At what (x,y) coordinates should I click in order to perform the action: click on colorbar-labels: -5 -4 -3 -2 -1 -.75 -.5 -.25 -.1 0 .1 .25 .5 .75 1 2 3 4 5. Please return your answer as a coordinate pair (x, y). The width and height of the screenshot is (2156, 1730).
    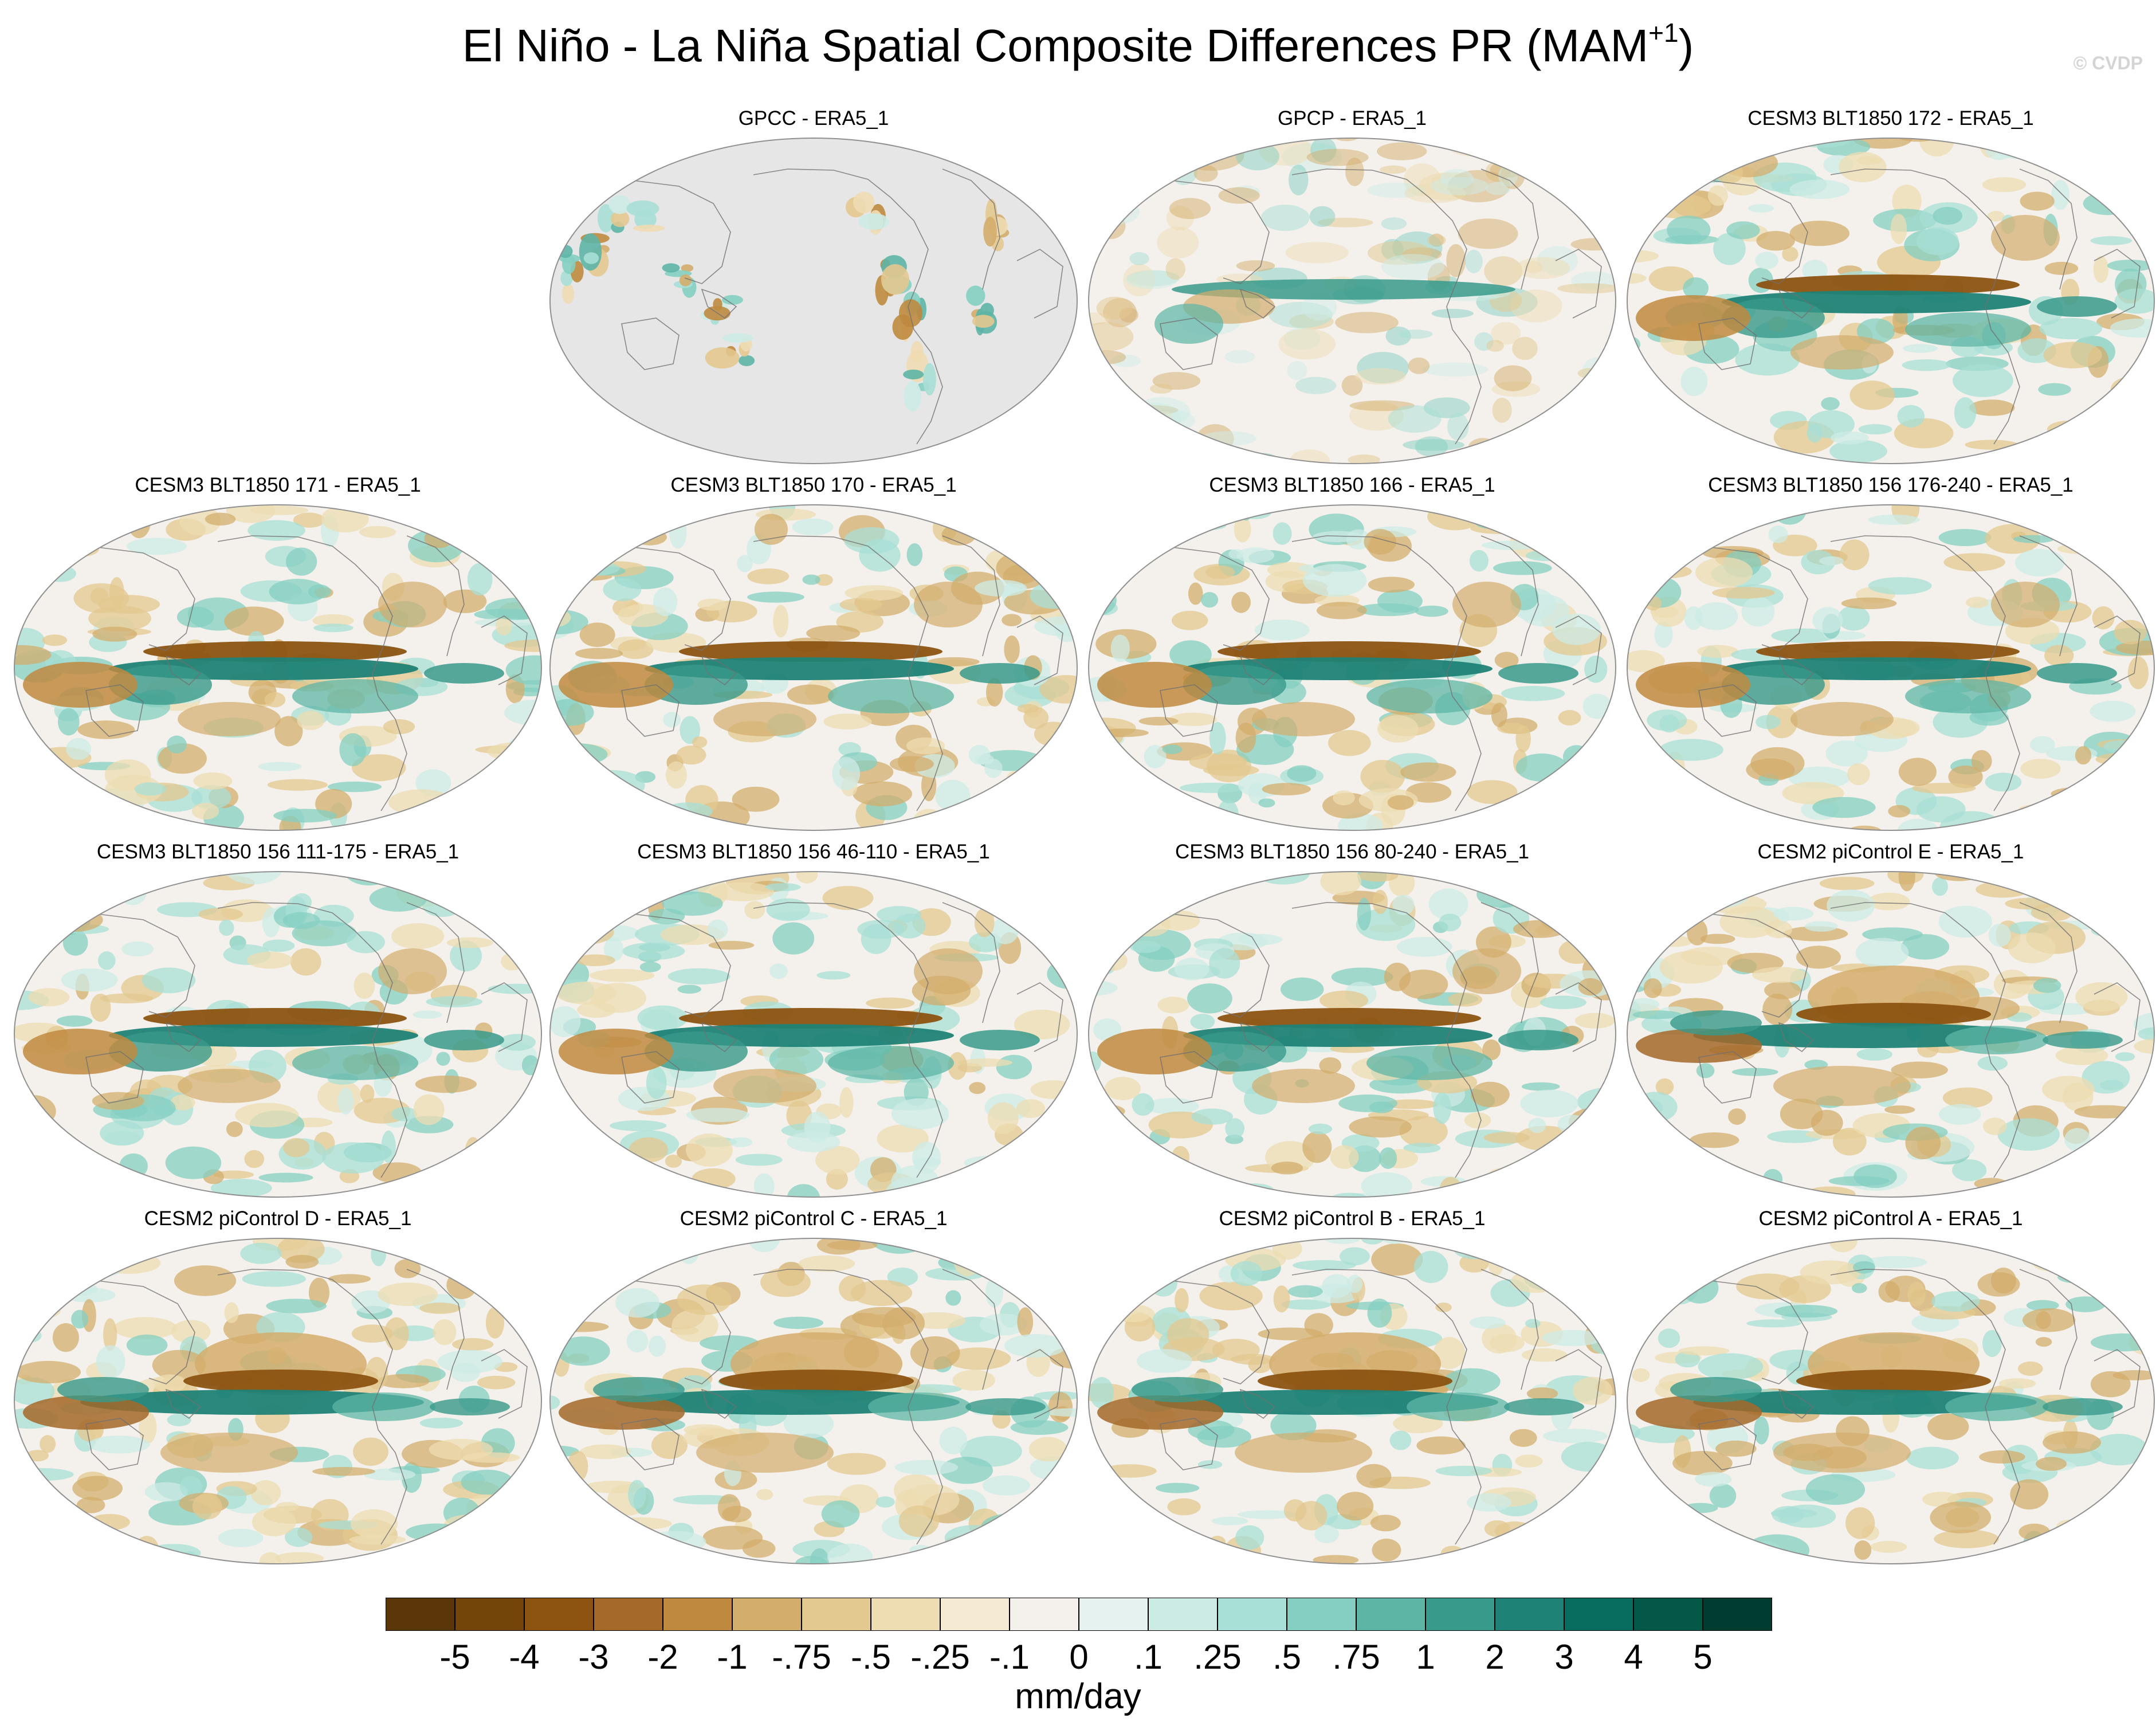
    Looking at the image, I should click on (1078, 1657).